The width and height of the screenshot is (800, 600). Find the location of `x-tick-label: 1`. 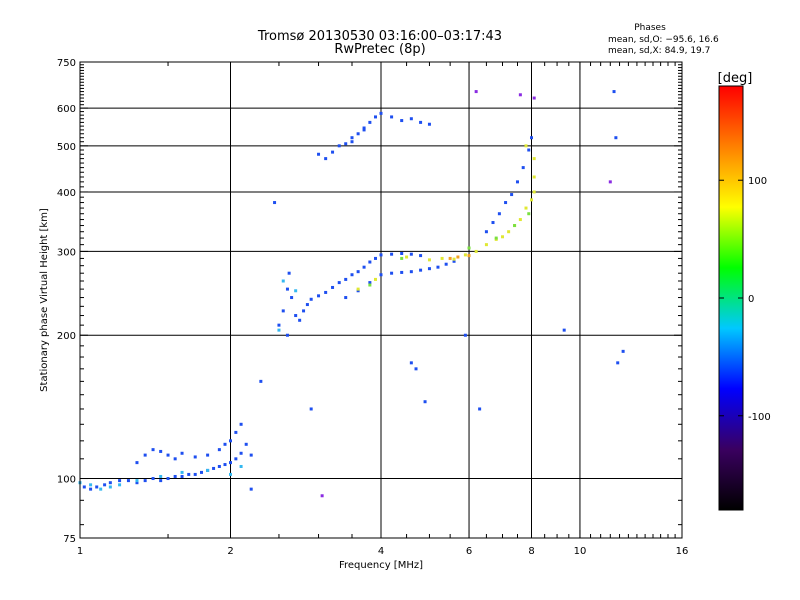

x-tick-label: 1 is located at coordinates (80, 551).